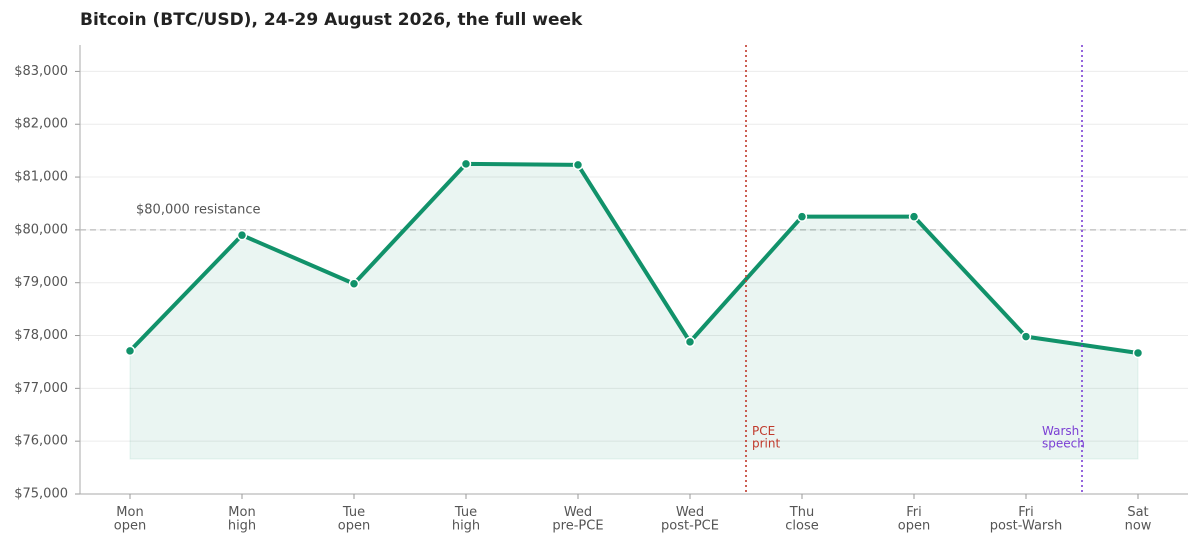 The width and height of the screenshot is (1200, 545). I want to click on y-tick-label: $83,000, so click(41, 71).